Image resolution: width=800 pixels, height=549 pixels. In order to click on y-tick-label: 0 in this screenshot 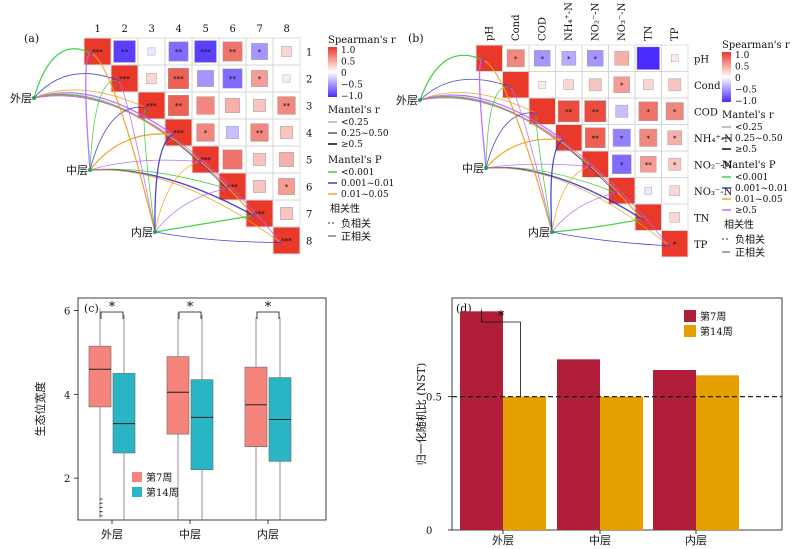, I will do `click(429, 531)`.